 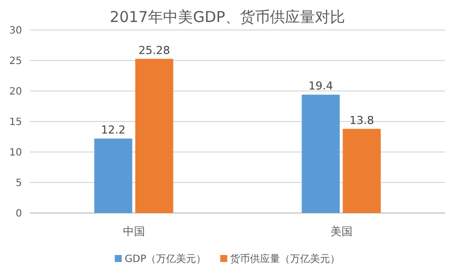 What do you see at coordinates (15, 92) in the screenshot?
I see `y-tick-label: 20` at bounding box center [15, 92].